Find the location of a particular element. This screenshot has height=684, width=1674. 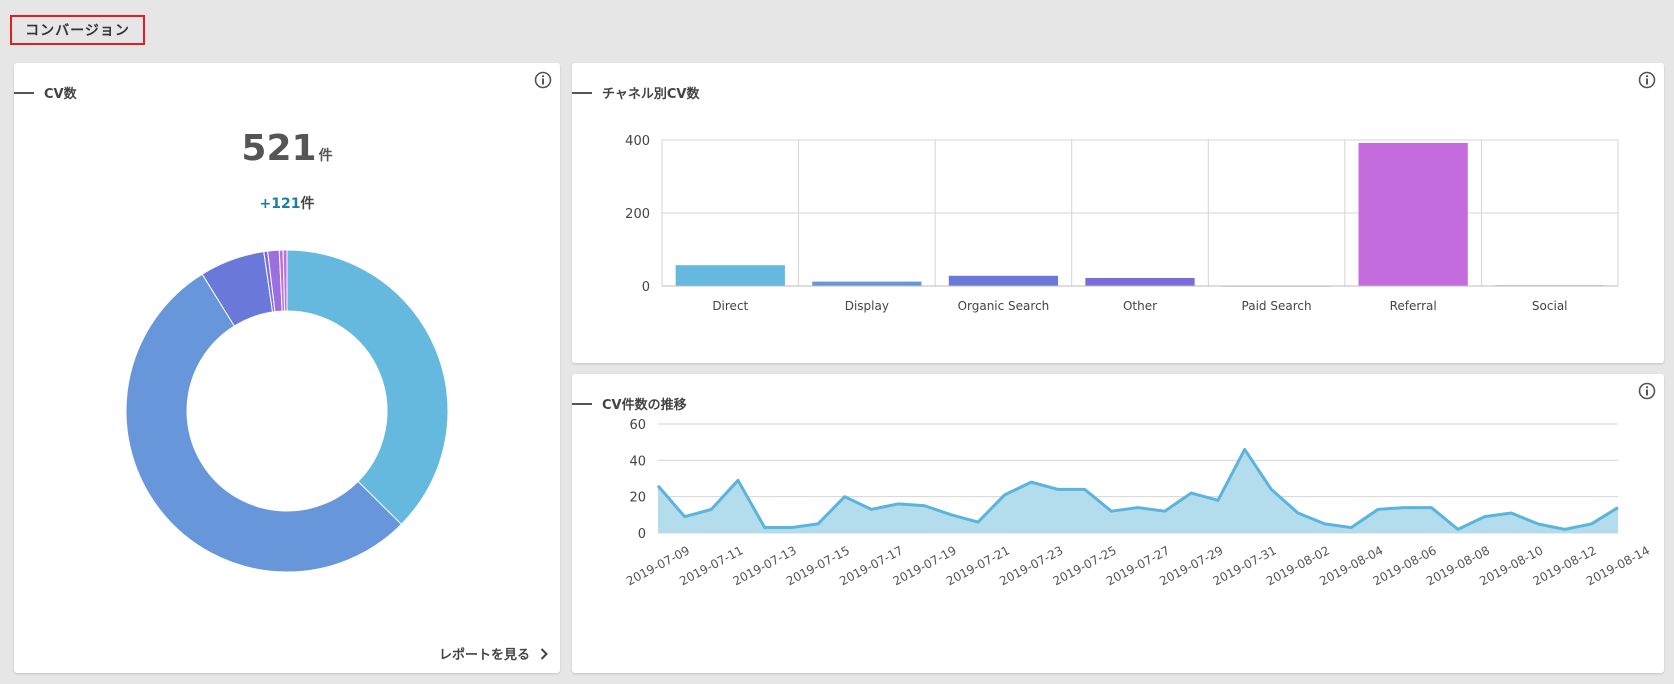

cv-card-title: CV数 is located at coordinates (60, 94).